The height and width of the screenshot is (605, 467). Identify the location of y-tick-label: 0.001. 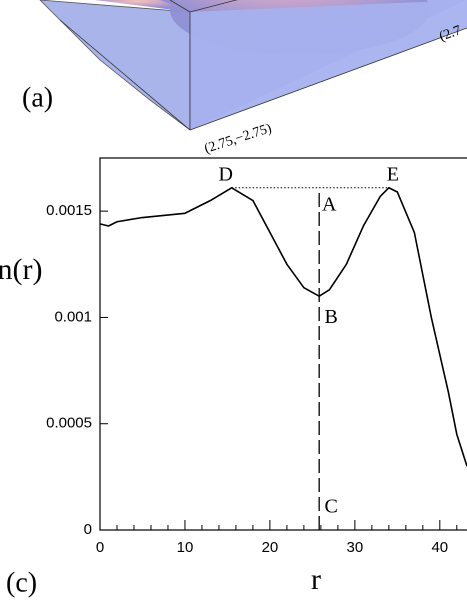
(73, 316).